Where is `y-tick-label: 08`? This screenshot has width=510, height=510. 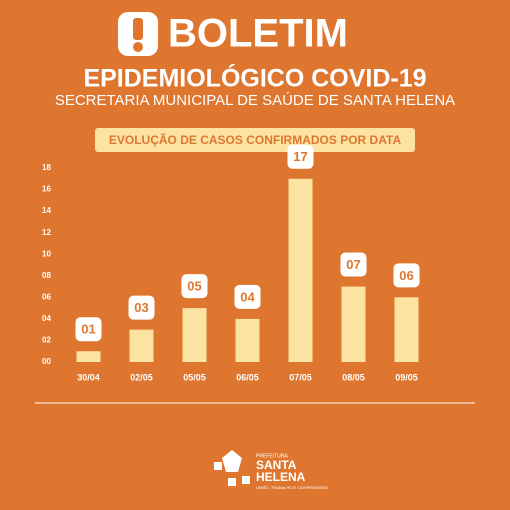 y-tick-label: 08 is located at coordinates (46, 275).